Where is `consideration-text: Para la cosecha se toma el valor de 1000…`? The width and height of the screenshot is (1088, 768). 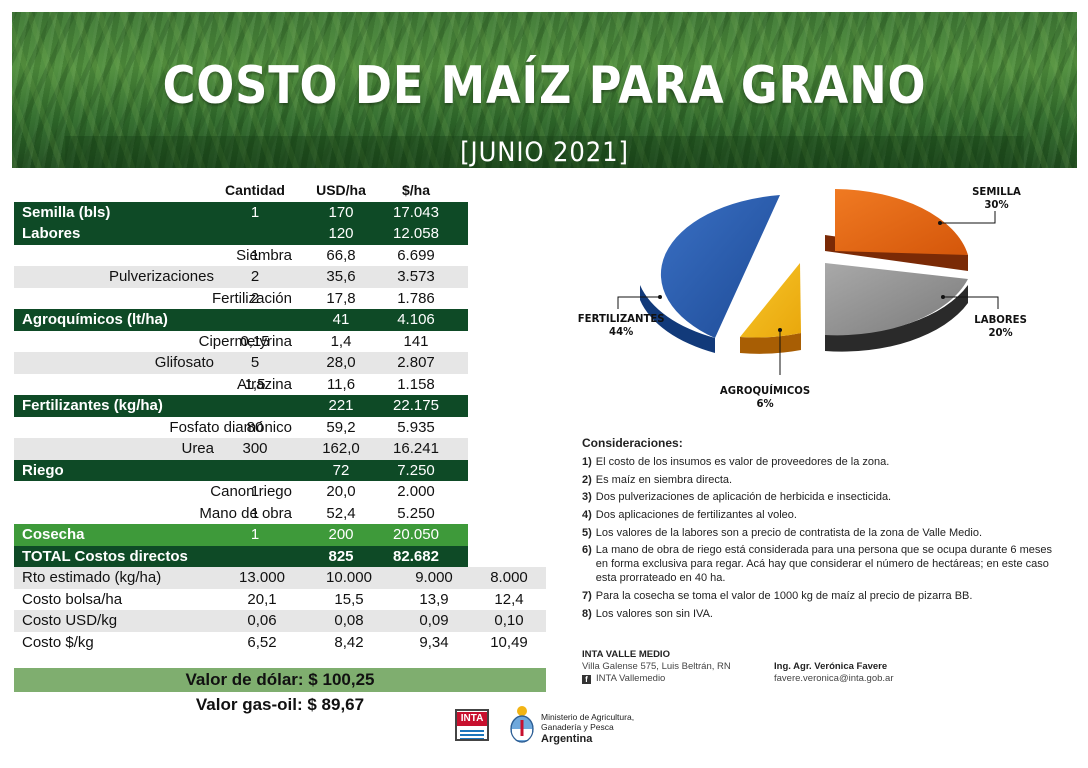
consideration-text: Para la cosecha se toma el valor de 1000… is located at coordinates (784, 596).